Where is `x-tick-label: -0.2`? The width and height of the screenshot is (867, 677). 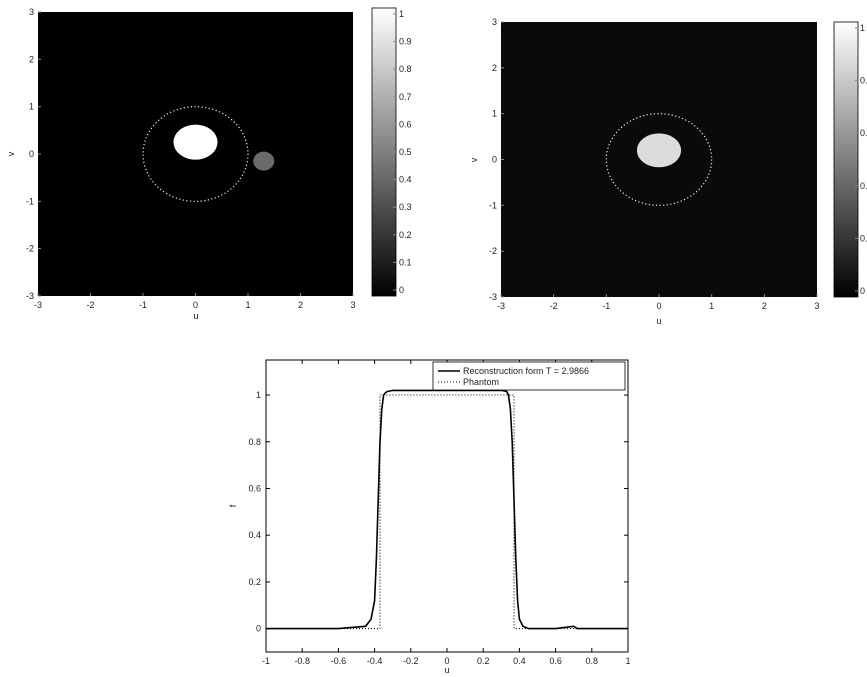 x-tick-label: -0.2 is located at coordinates (411, 661).